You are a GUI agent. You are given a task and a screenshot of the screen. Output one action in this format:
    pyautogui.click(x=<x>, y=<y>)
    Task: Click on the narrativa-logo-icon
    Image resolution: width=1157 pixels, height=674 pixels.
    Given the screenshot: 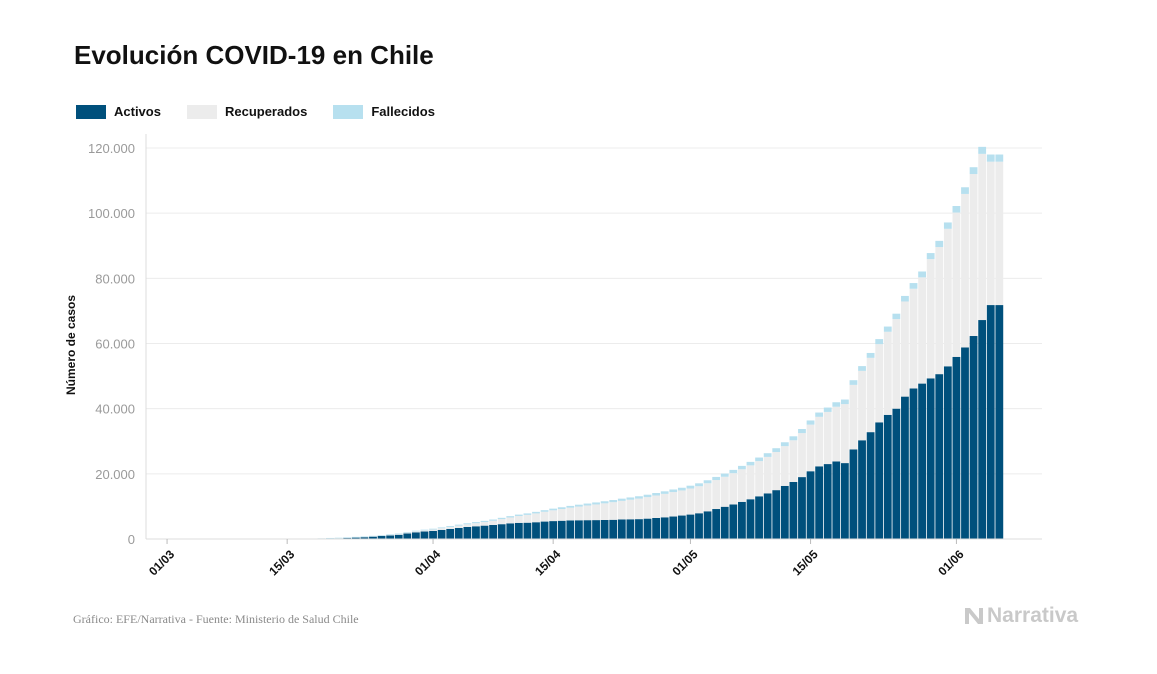 What is the action you would take?
    pyautogui.click(x=974, y=616)
    